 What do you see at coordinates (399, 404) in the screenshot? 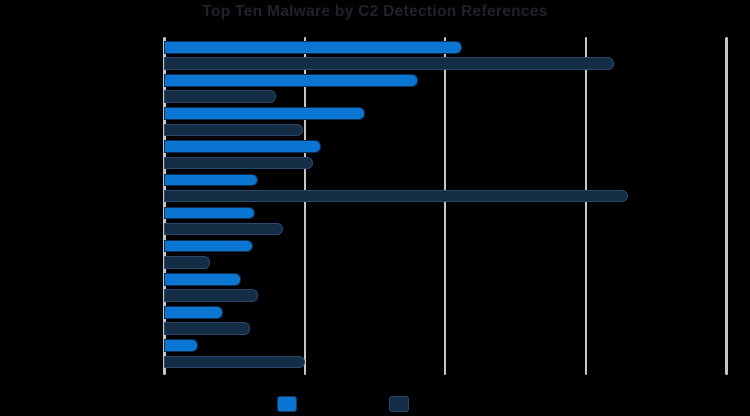
I see `legend-swatch-navy-series` at bounding box center [399, 404].